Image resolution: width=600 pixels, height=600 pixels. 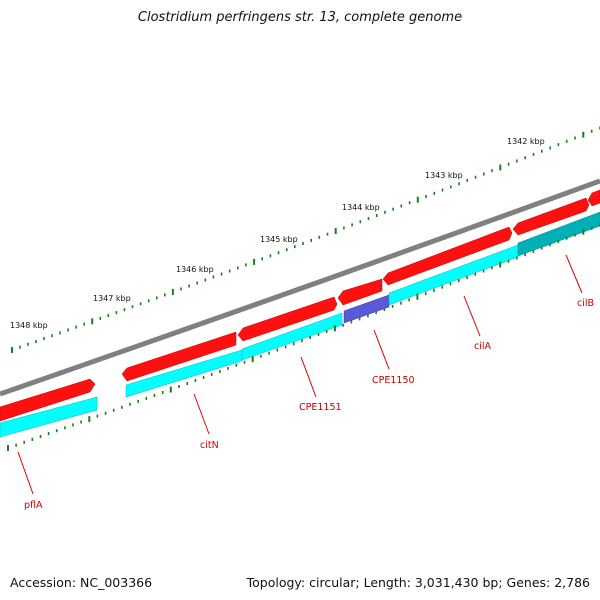 I want to click on leader-line-pflA, so click(x=25, y=473).